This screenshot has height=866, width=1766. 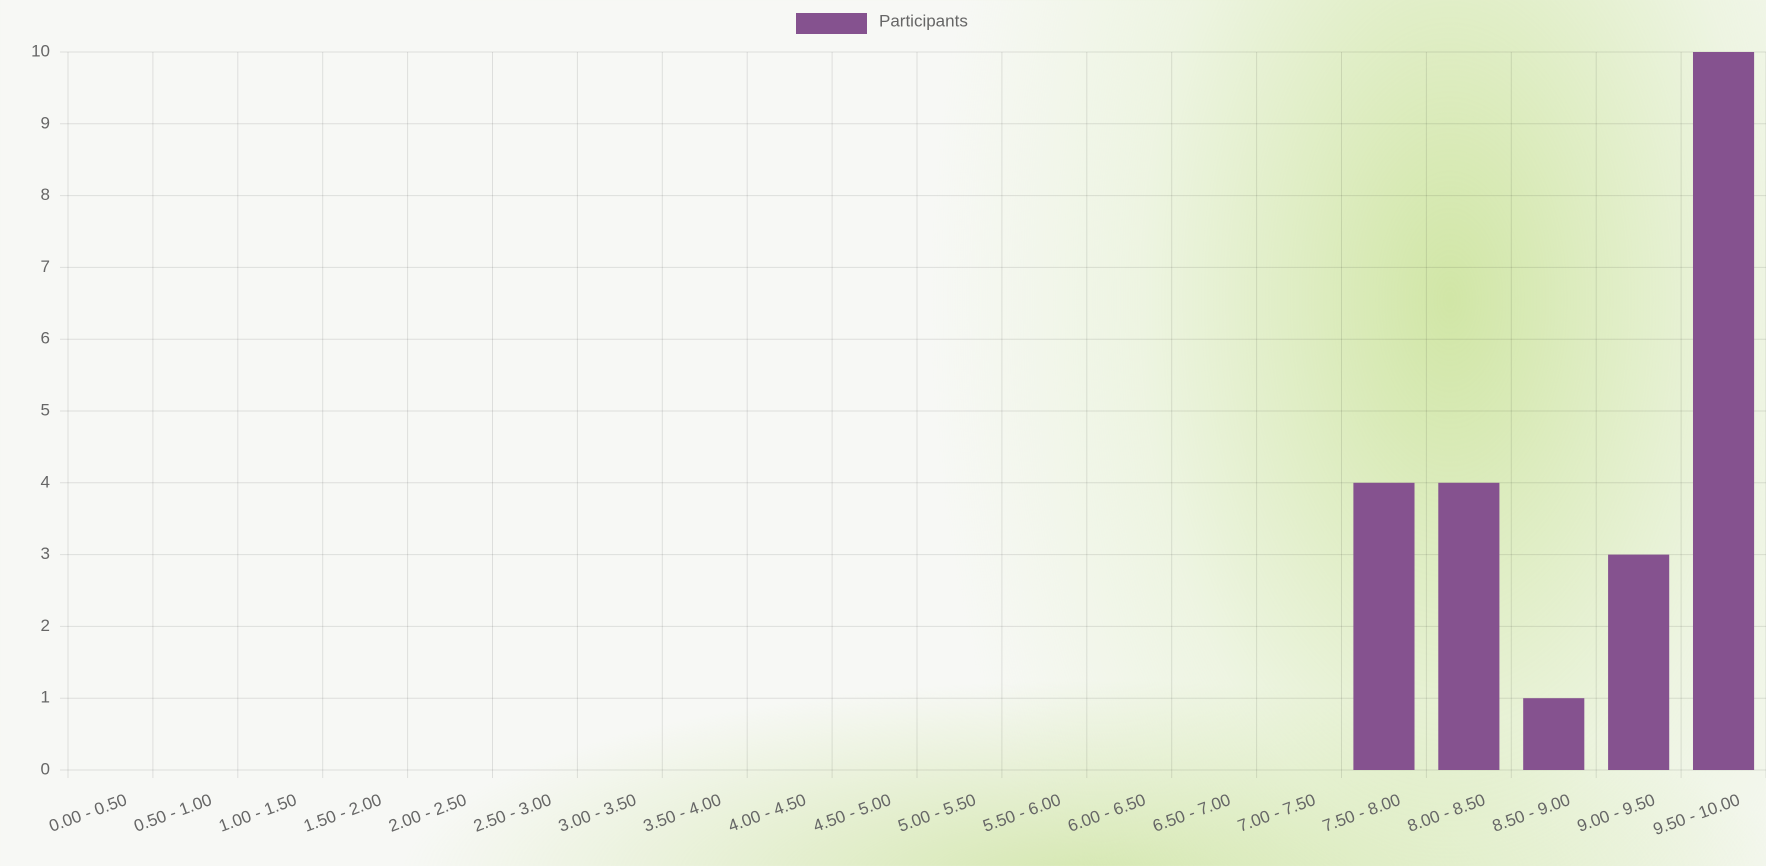 I want to click on x-tick-label: 2.50 - 3.00, so click(x=512, y=813).